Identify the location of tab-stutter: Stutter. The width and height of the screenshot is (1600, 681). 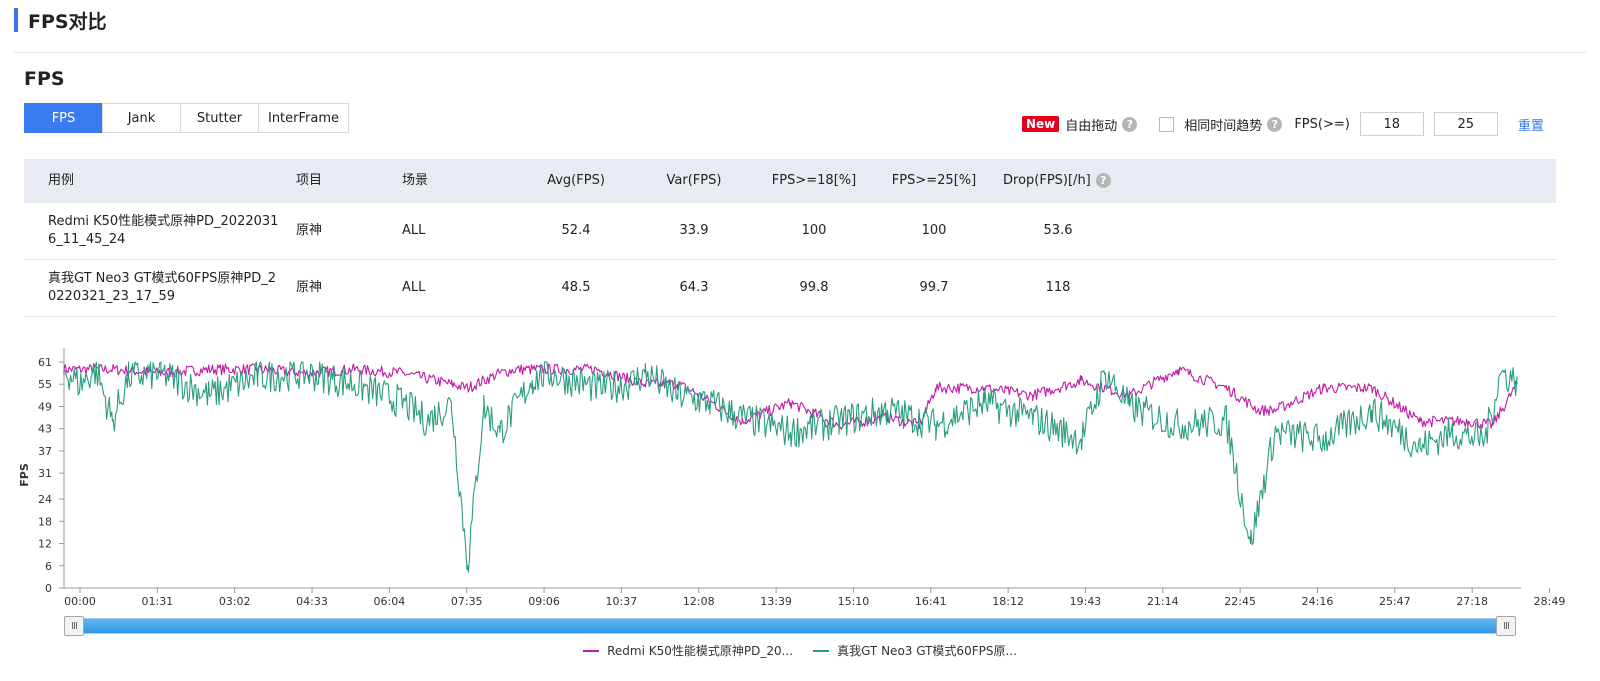
(219, 118).